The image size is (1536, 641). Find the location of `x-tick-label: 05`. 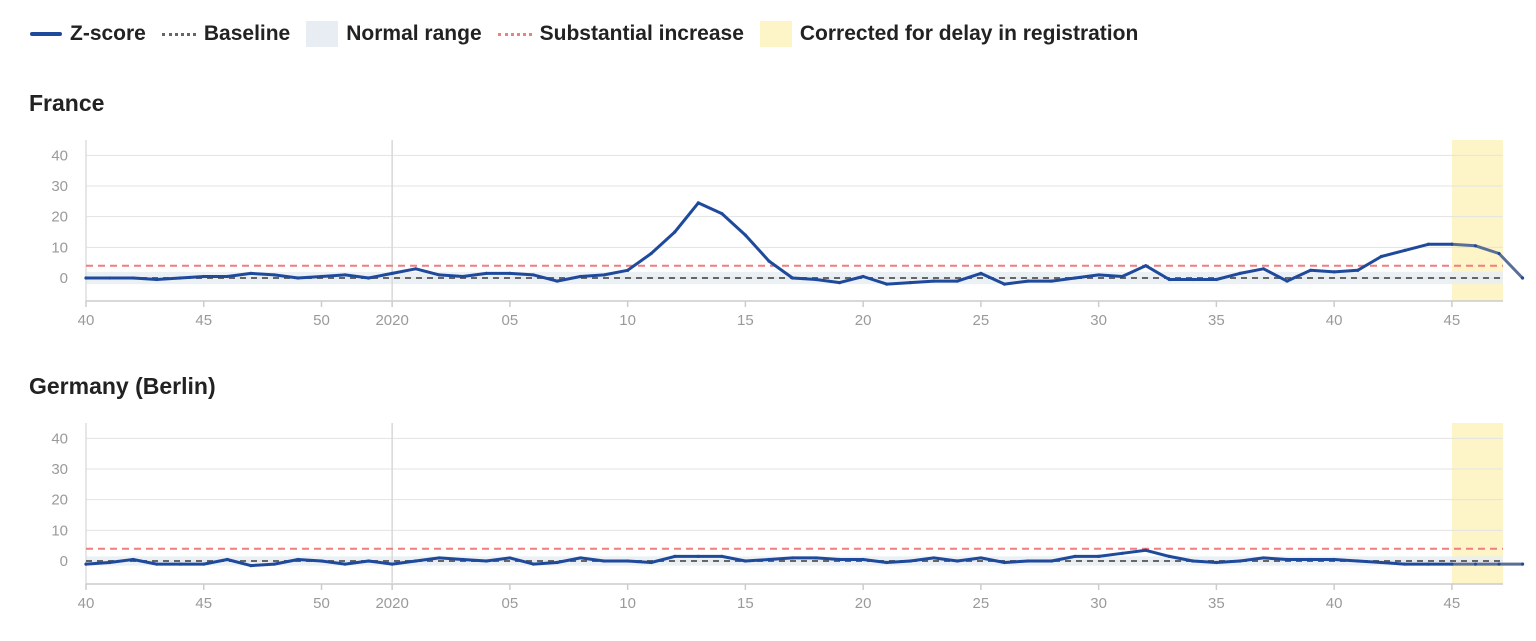

x-tick-label: 05 is located at coordinates (510, 320).